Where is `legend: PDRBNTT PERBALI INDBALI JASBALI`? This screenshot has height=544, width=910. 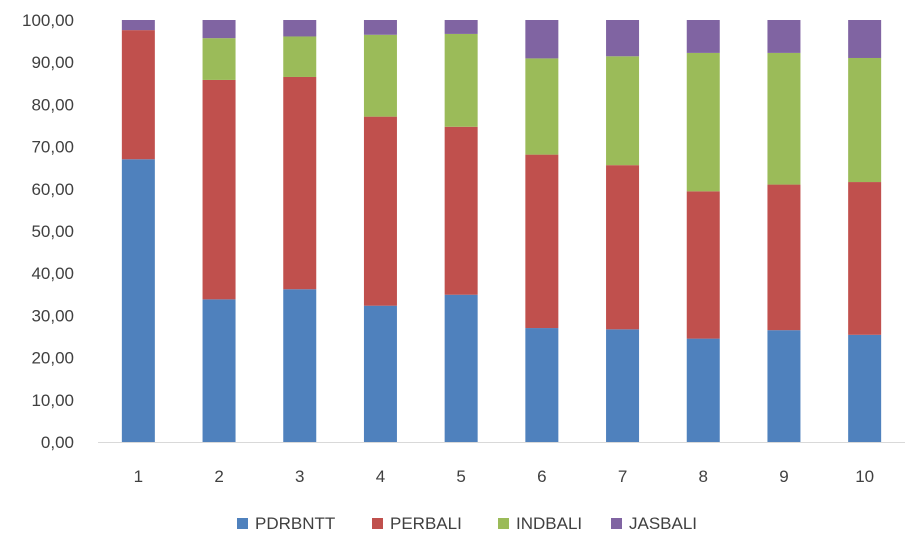 legend: PDRBNTT PERBALI INDBALI JASBALI is located at coordinates (467, 523).